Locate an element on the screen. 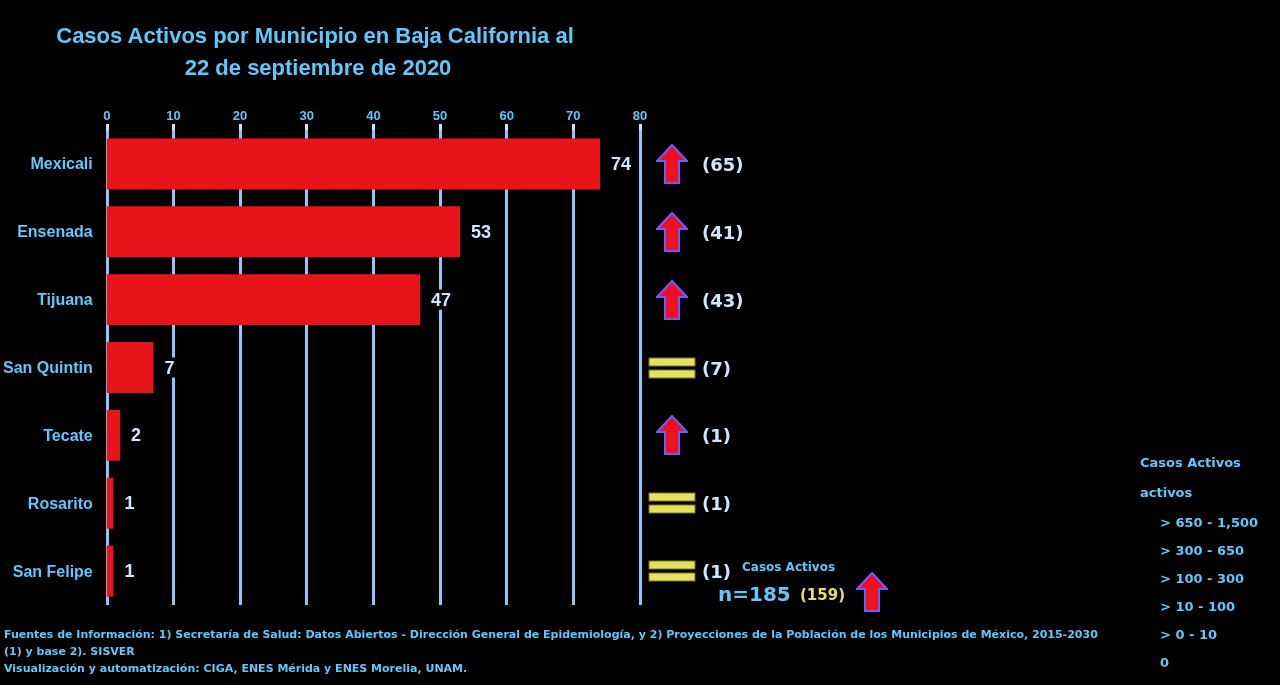 The width and height of the screenshot is (1280, 685). text: > 300 - 650 is located at coordinates (1202, 550).